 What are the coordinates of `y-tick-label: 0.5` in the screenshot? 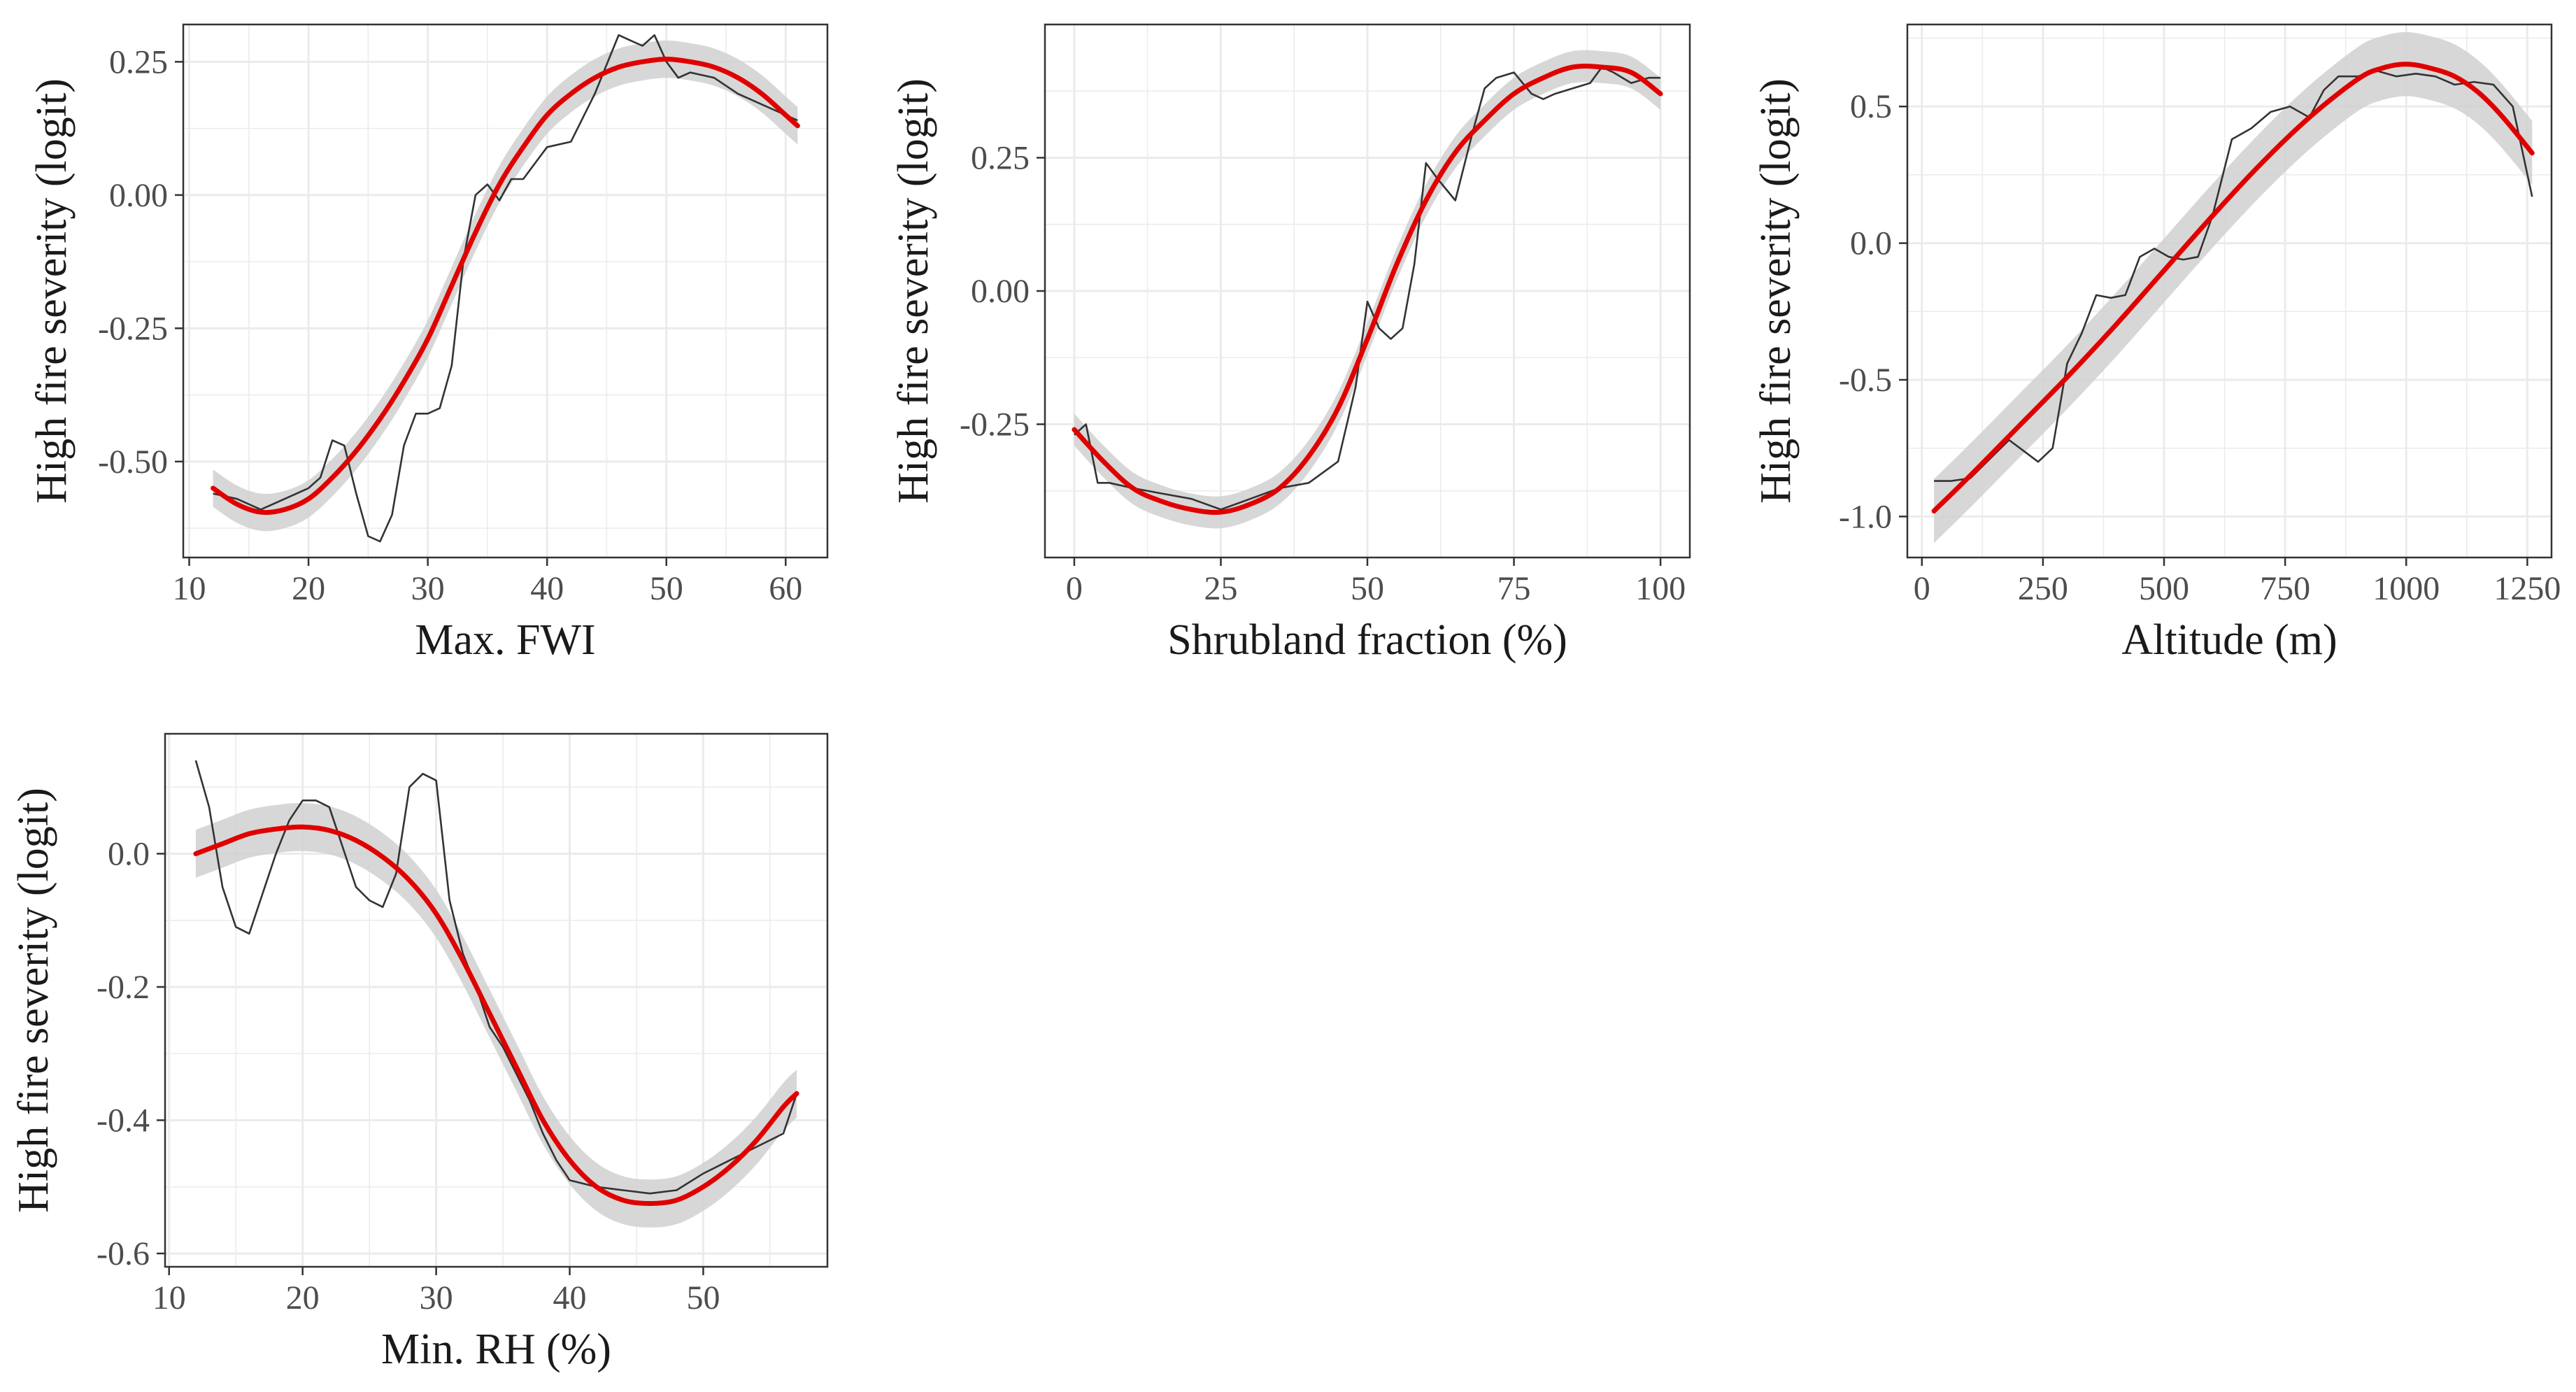 It's located at (1871, 106).